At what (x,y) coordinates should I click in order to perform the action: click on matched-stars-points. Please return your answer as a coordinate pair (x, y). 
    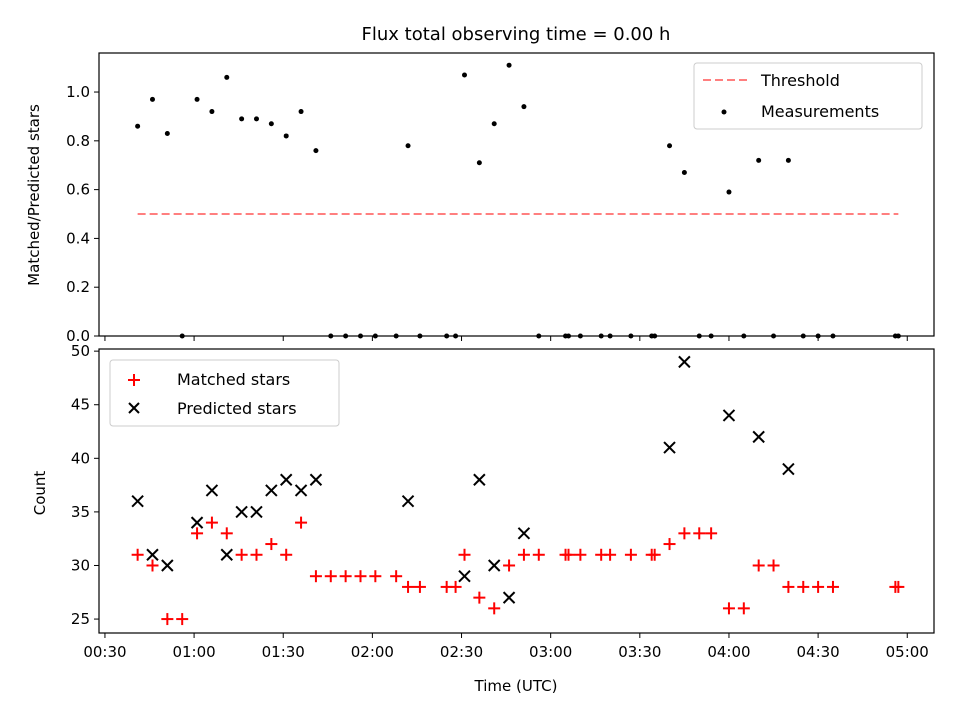
    Looking at the image, I should click on (518, 571).